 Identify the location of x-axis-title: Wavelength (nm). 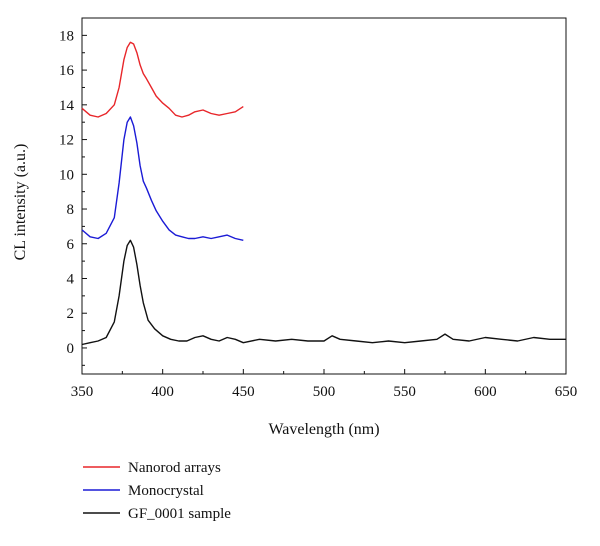
(323, 429).